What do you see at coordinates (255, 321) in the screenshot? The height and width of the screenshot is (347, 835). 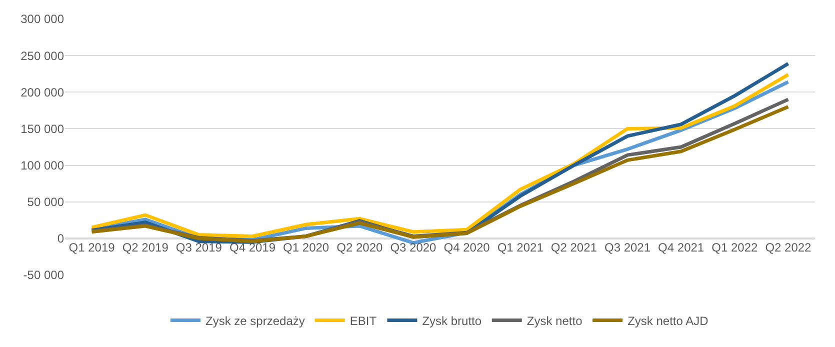 I see `legend-label: Zysk ze sprzedaży` at bounding box center [255, 321].